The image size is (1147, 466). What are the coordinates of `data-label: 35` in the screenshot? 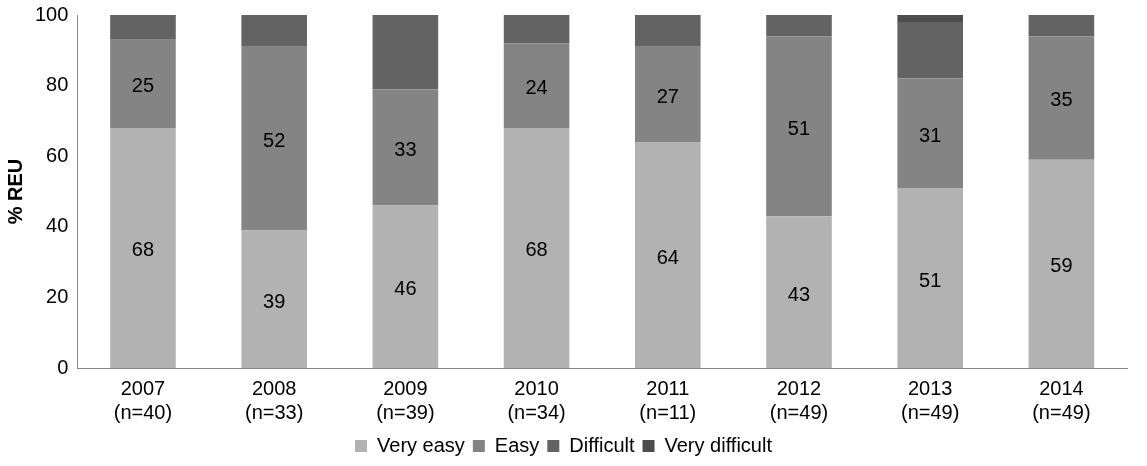 It's located at (1061, 99).